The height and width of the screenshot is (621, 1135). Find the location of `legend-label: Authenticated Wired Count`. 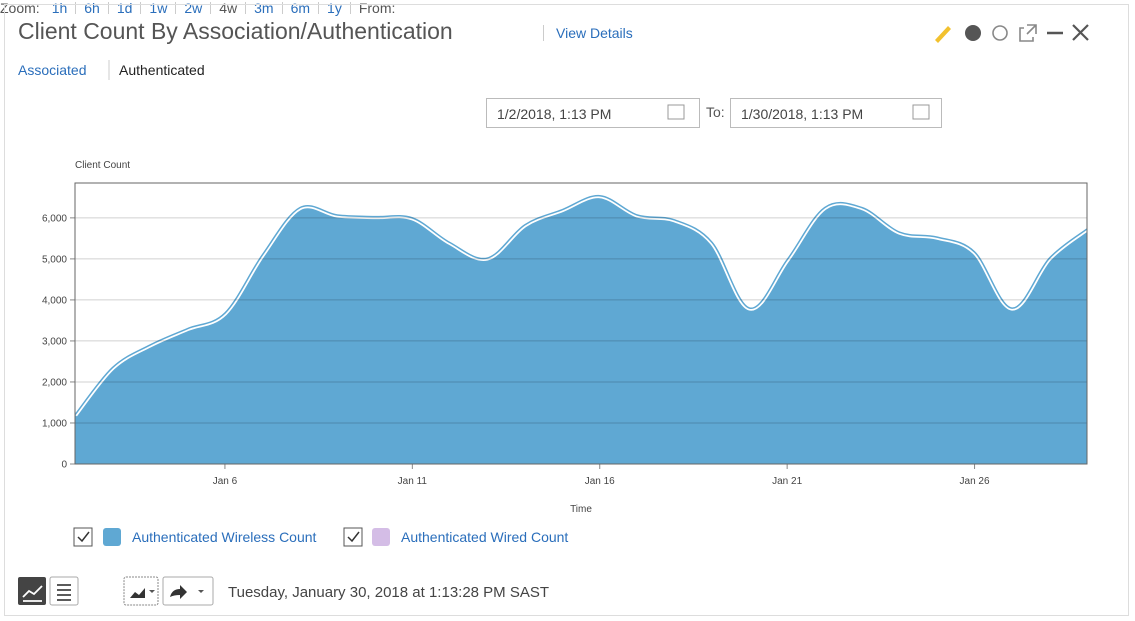

legend-label: Authenticated Wired Count is located at coordinates (484, 537).